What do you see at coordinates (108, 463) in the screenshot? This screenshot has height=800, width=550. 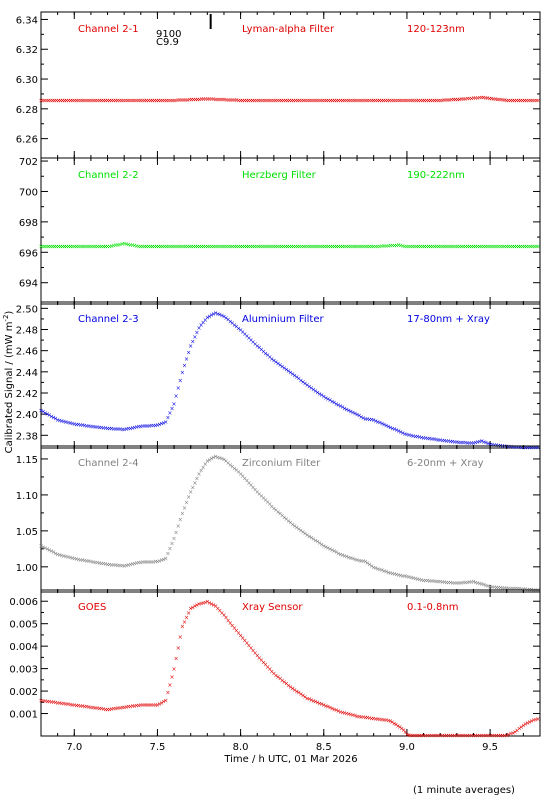 I see `panel-label-1: Channel 2-4` at bounding box center [108, 463].